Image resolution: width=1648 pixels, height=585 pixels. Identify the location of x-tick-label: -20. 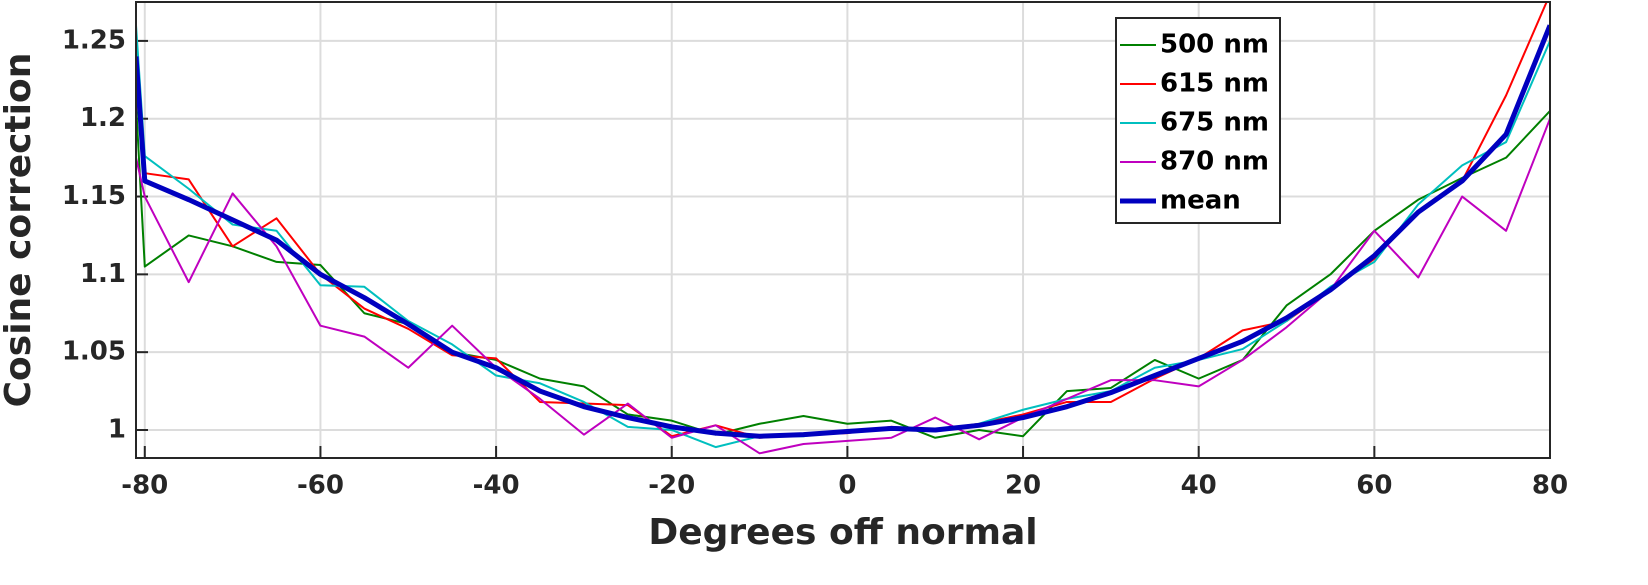
(671, 486).